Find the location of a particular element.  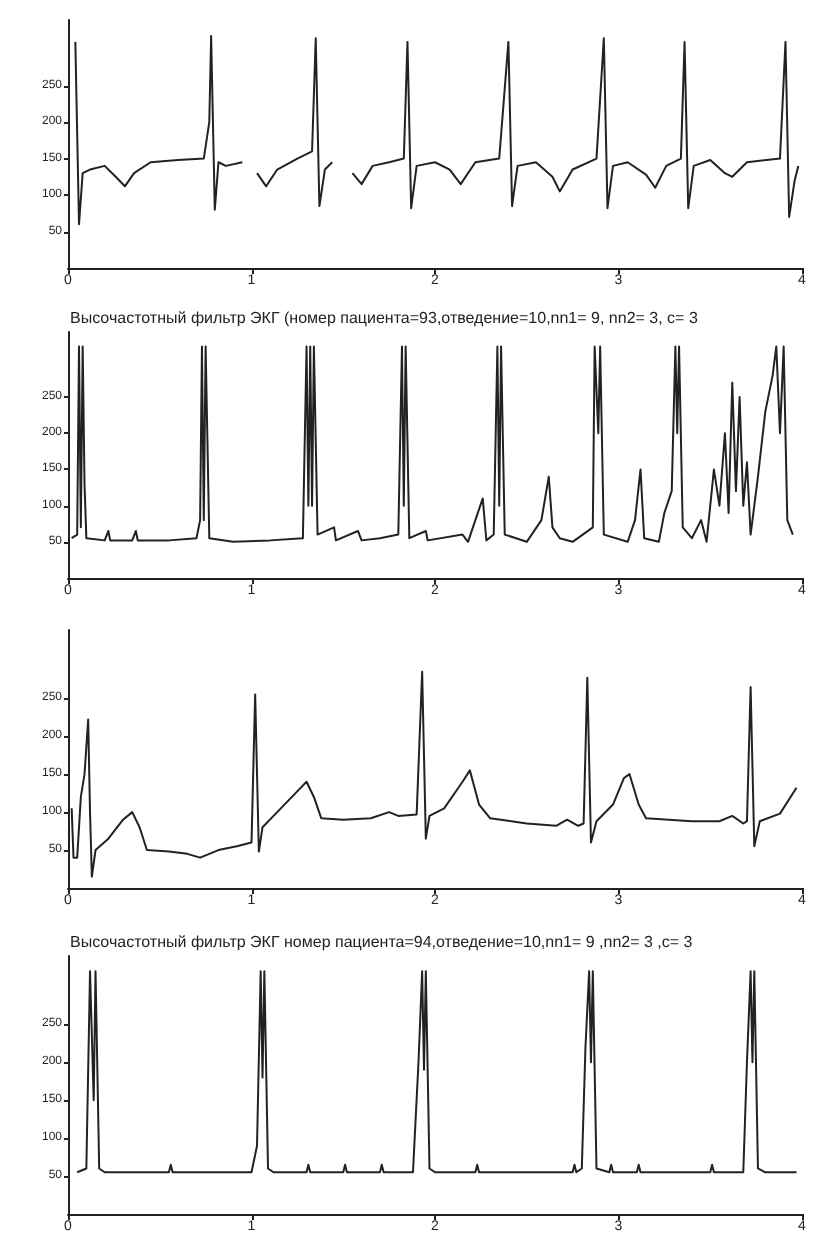

chart-title: Высочастотный фильтр ЭКГ номер пациента=94,отведение=10,nn1= 9 ,nn2= 3 ,c= 3 is located at coordinates (382, 942).